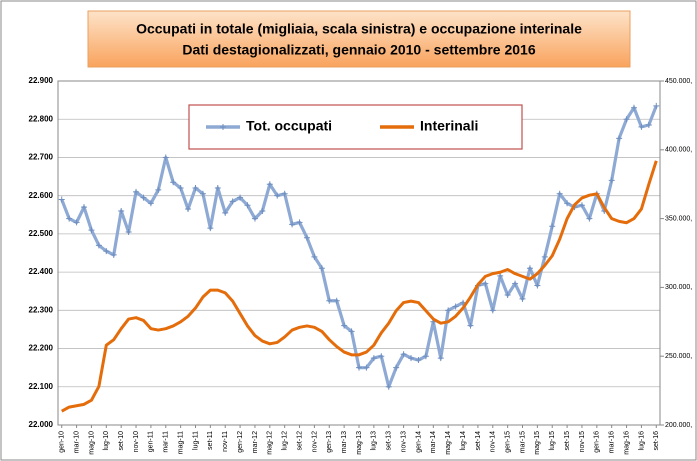  Describe the element at coordinates (656, 441) in the screenshot. I see `x-tick-label: set-16` at that location.